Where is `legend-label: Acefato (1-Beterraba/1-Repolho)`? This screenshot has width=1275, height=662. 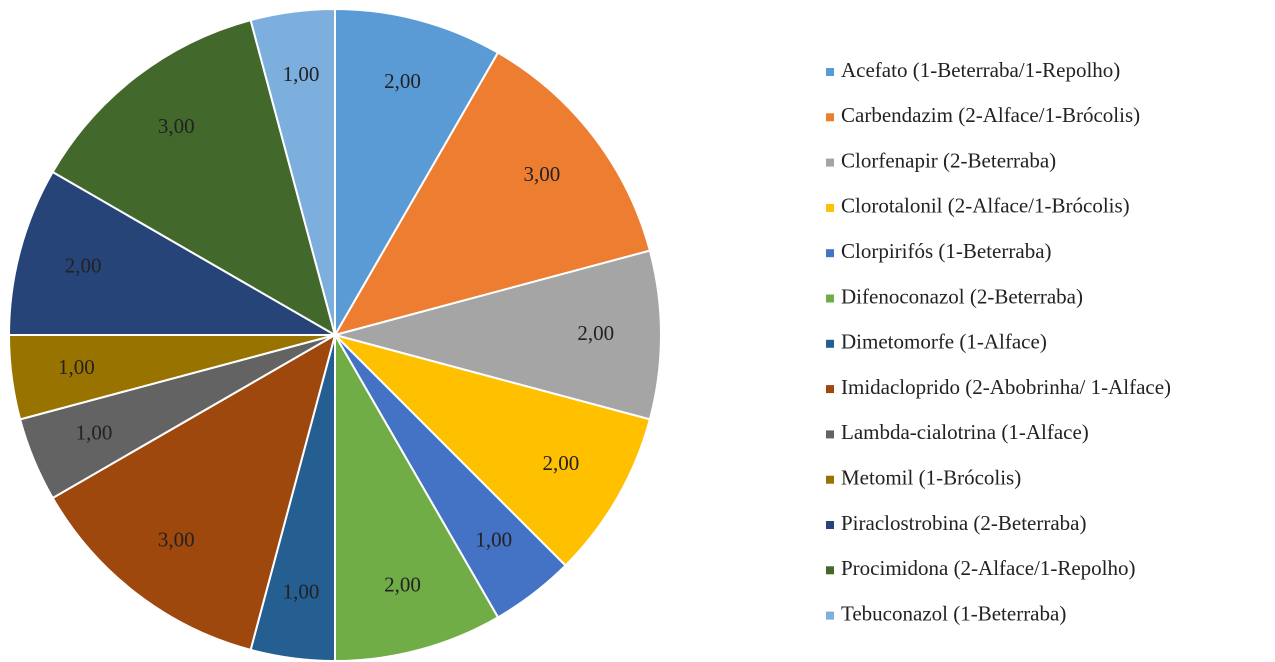
legend-label: Acefato (1-Beterraba/1-Repolho) is located at coordinates (980, 70).